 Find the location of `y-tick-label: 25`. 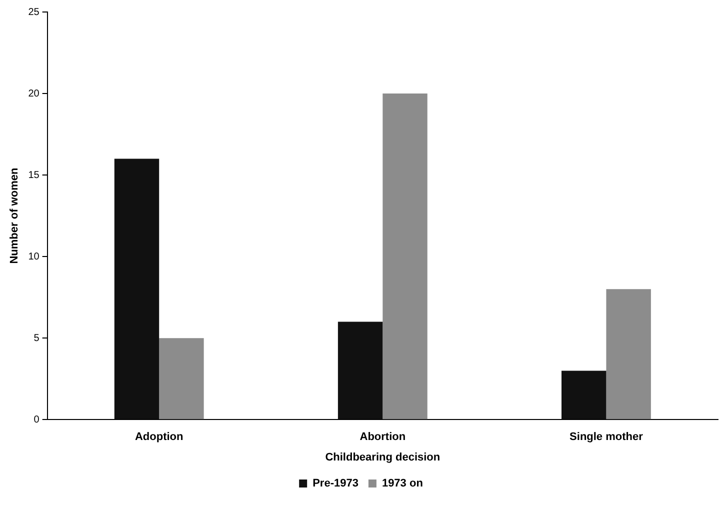

y-tick-label: 25 is located at coordinates (34, 12).